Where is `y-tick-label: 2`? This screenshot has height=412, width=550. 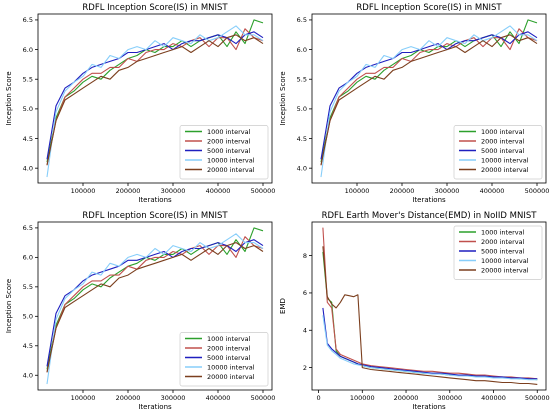
y-tick-label: 2 is located at coordinates (305, 368).